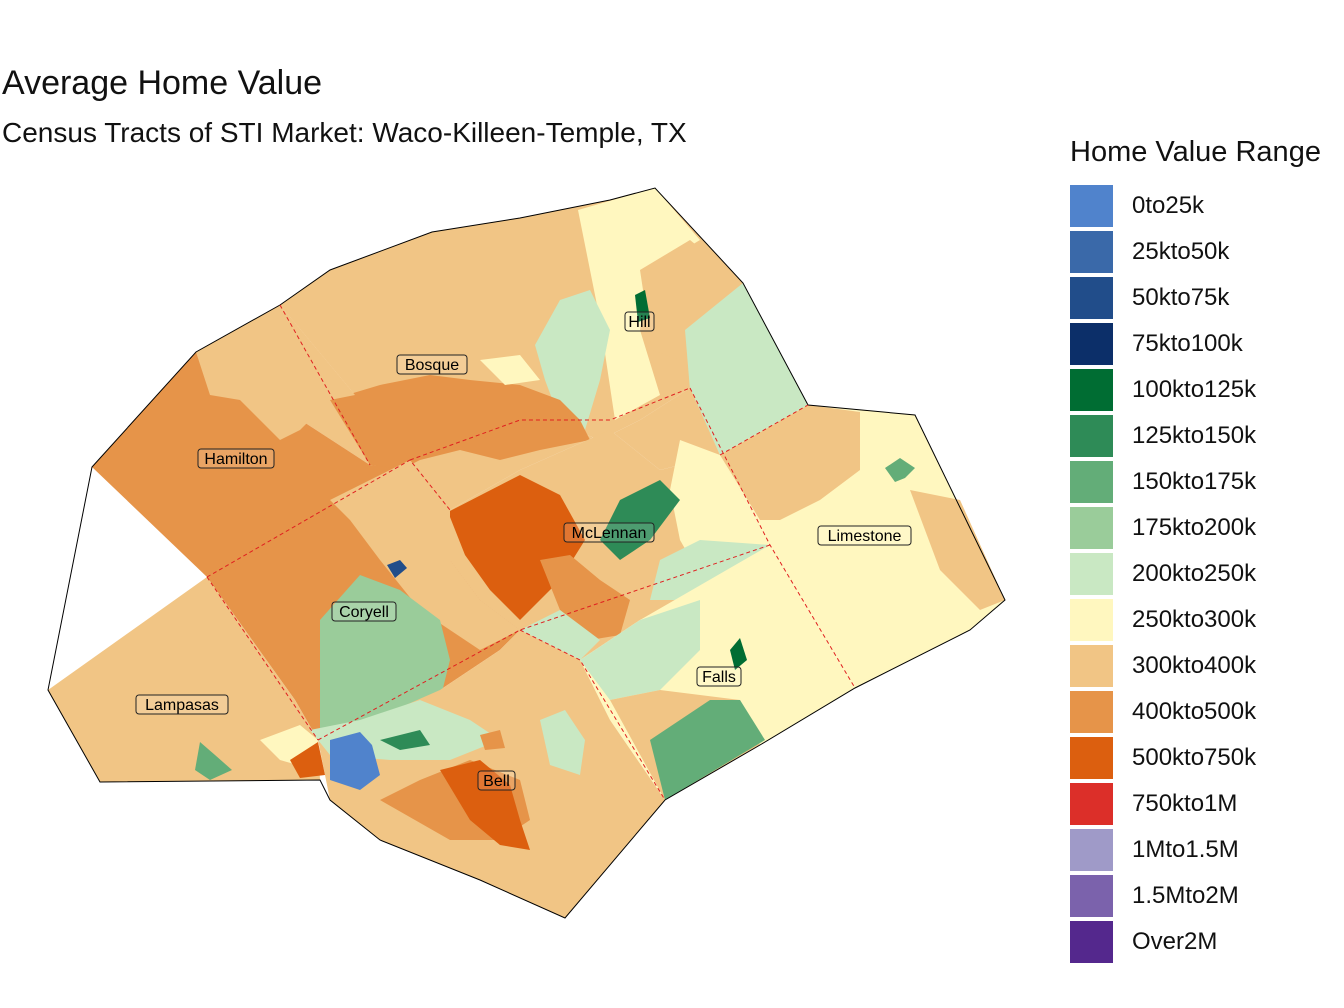  I want to click on legend-item: 250kto300k, so click(1206, 620).